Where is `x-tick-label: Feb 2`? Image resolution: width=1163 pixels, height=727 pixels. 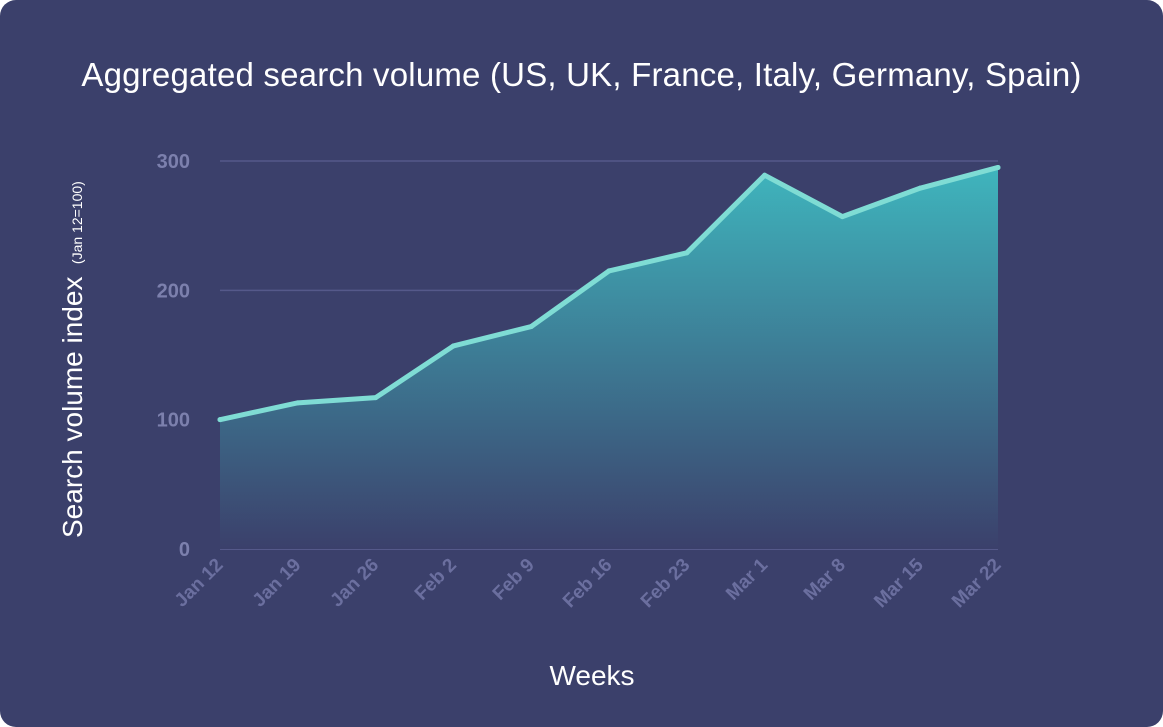 x-tick-label: Feb 2 is located at coordinates (436, 580).